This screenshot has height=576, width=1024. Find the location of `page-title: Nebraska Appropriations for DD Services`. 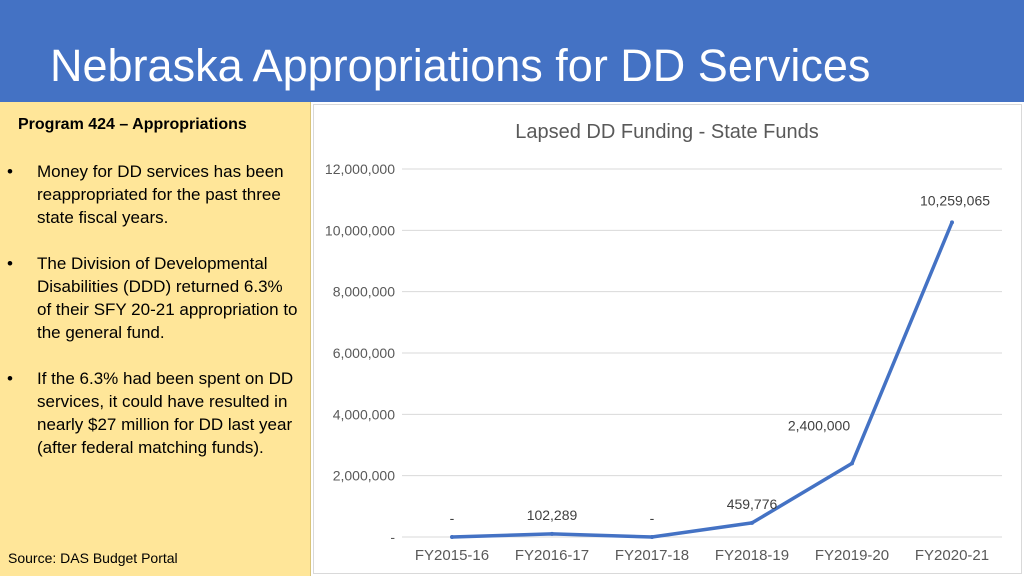

page-title: Nebraska Appropriations for DD Services is located at coordinates (460, 65).